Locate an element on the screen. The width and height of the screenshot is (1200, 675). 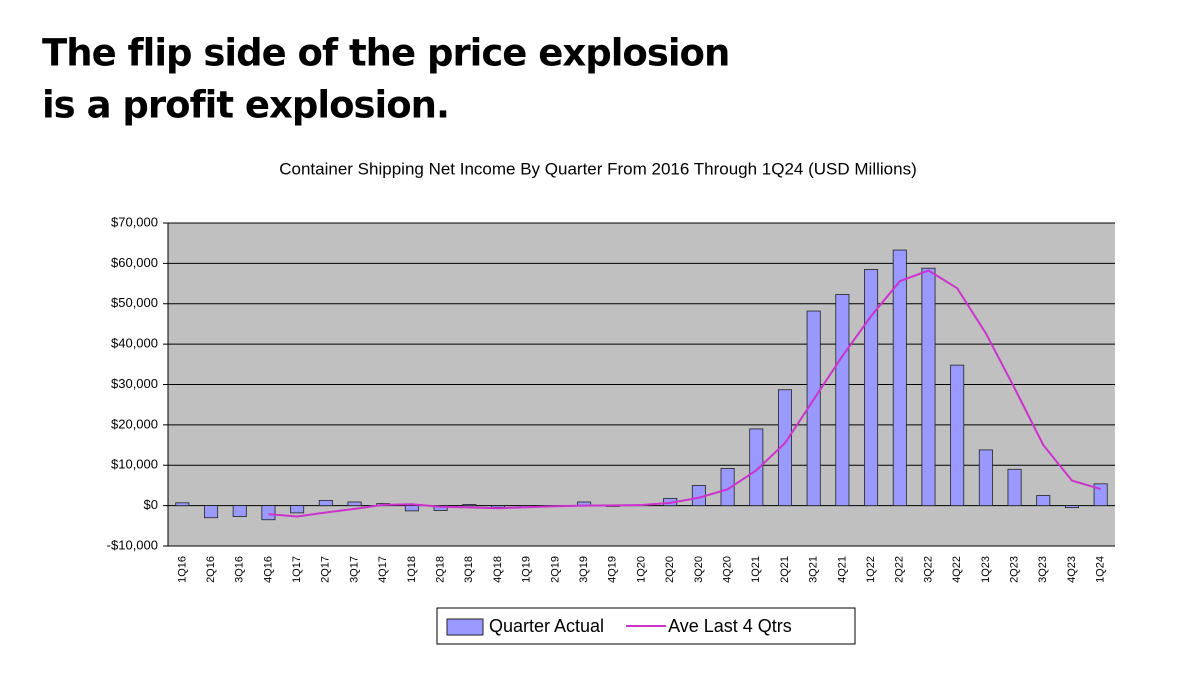
y-tick-label: $40,000 is located at coordinates (134, 343).